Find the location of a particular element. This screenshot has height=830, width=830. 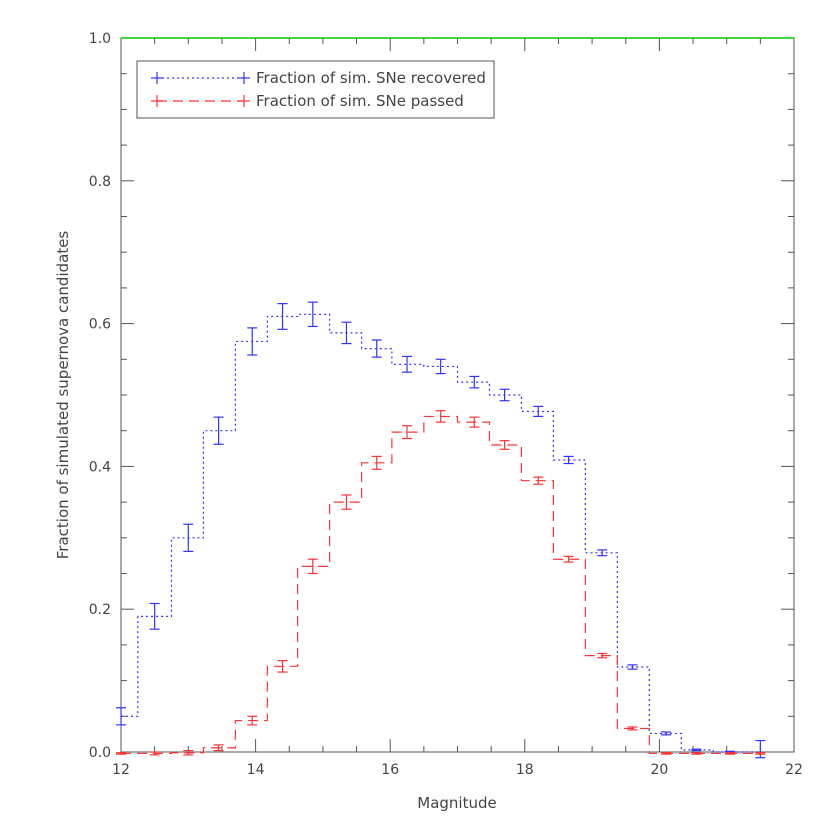

y-tick-label: 0.2 is located at coordinates (100, 610).